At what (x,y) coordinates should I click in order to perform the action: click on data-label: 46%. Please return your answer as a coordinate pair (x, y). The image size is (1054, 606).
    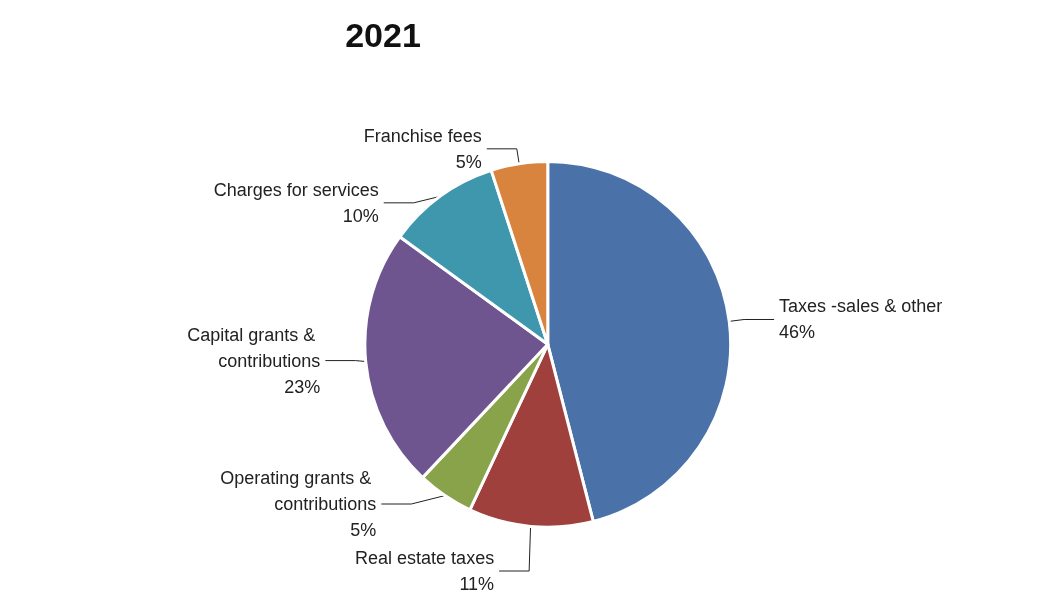
    Looking at the image, I should click on (797, 332).